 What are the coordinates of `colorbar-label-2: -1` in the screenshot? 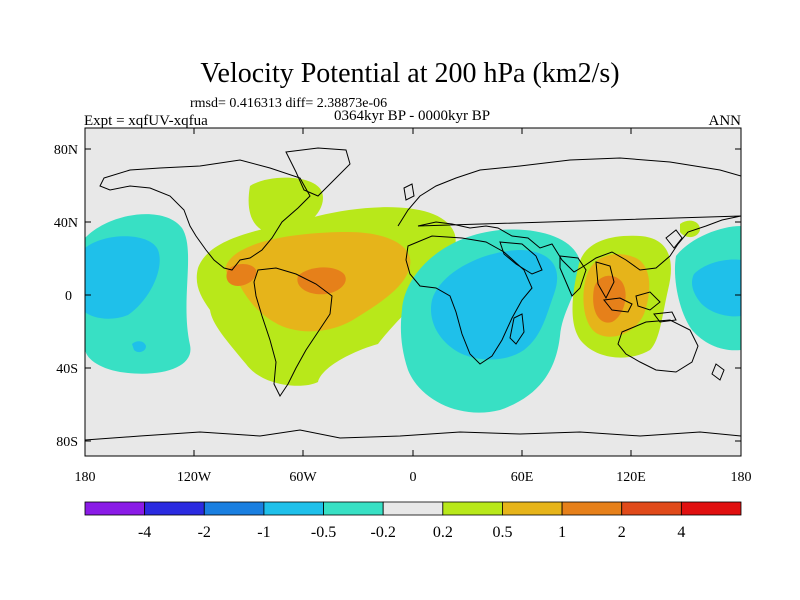 It's located at (263, 532).